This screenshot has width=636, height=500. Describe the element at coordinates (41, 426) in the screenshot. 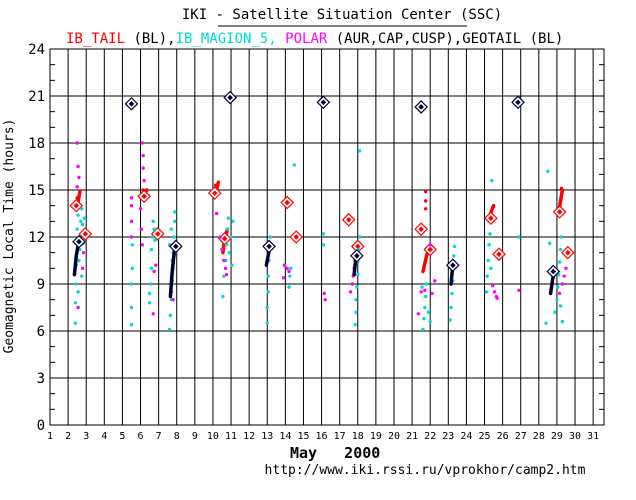

I see `y-tick-label-0: 0` at that location.